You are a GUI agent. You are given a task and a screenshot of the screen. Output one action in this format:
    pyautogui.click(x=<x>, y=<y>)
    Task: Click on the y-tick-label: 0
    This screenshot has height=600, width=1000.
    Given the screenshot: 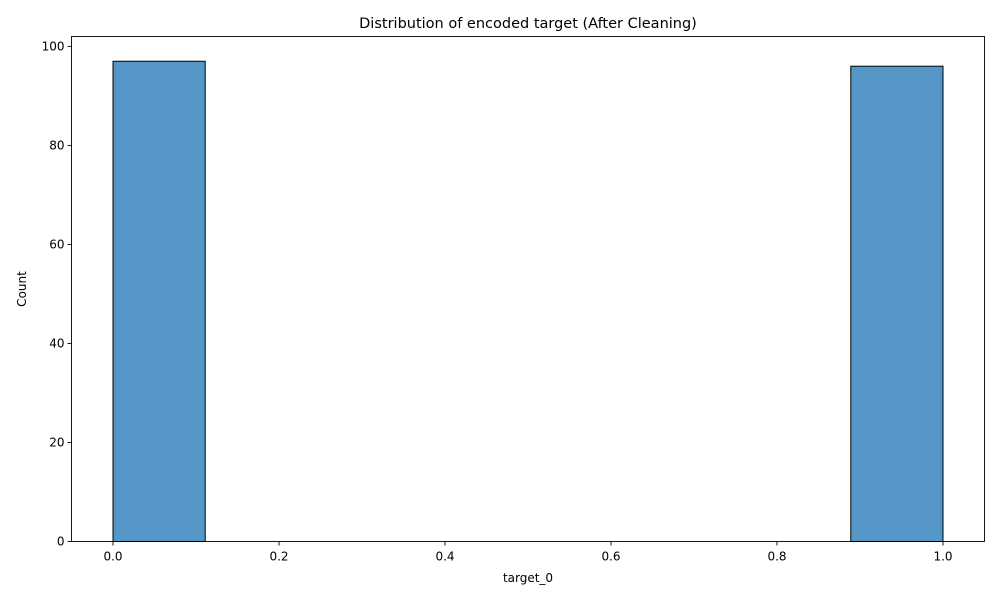 What is the action you would take?
    pyautogui.click(x=61, y=542)
    